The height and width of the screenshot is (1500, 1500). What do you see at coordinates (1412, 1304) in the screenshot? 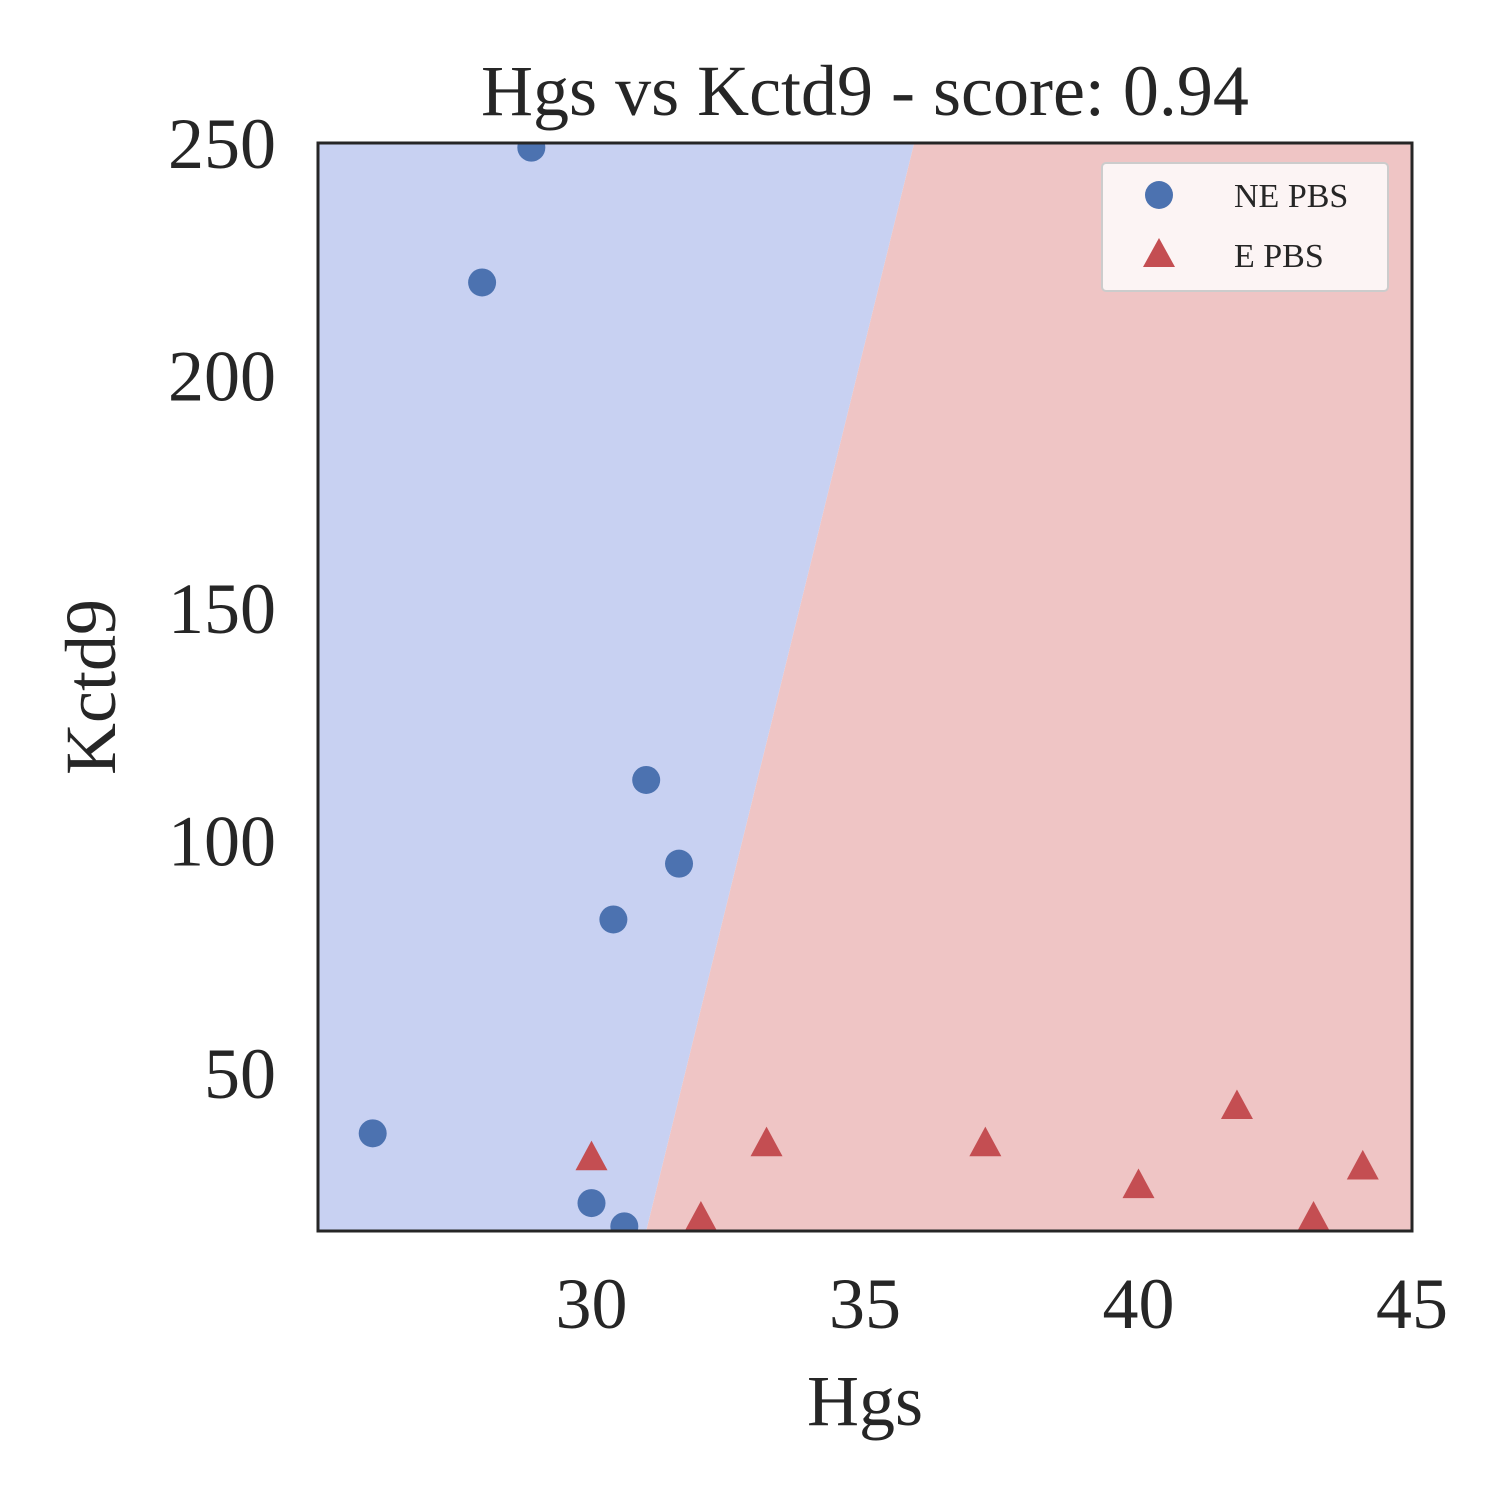
I see `x-tick-label-45: 45` at bounding box center [1412, 1304].